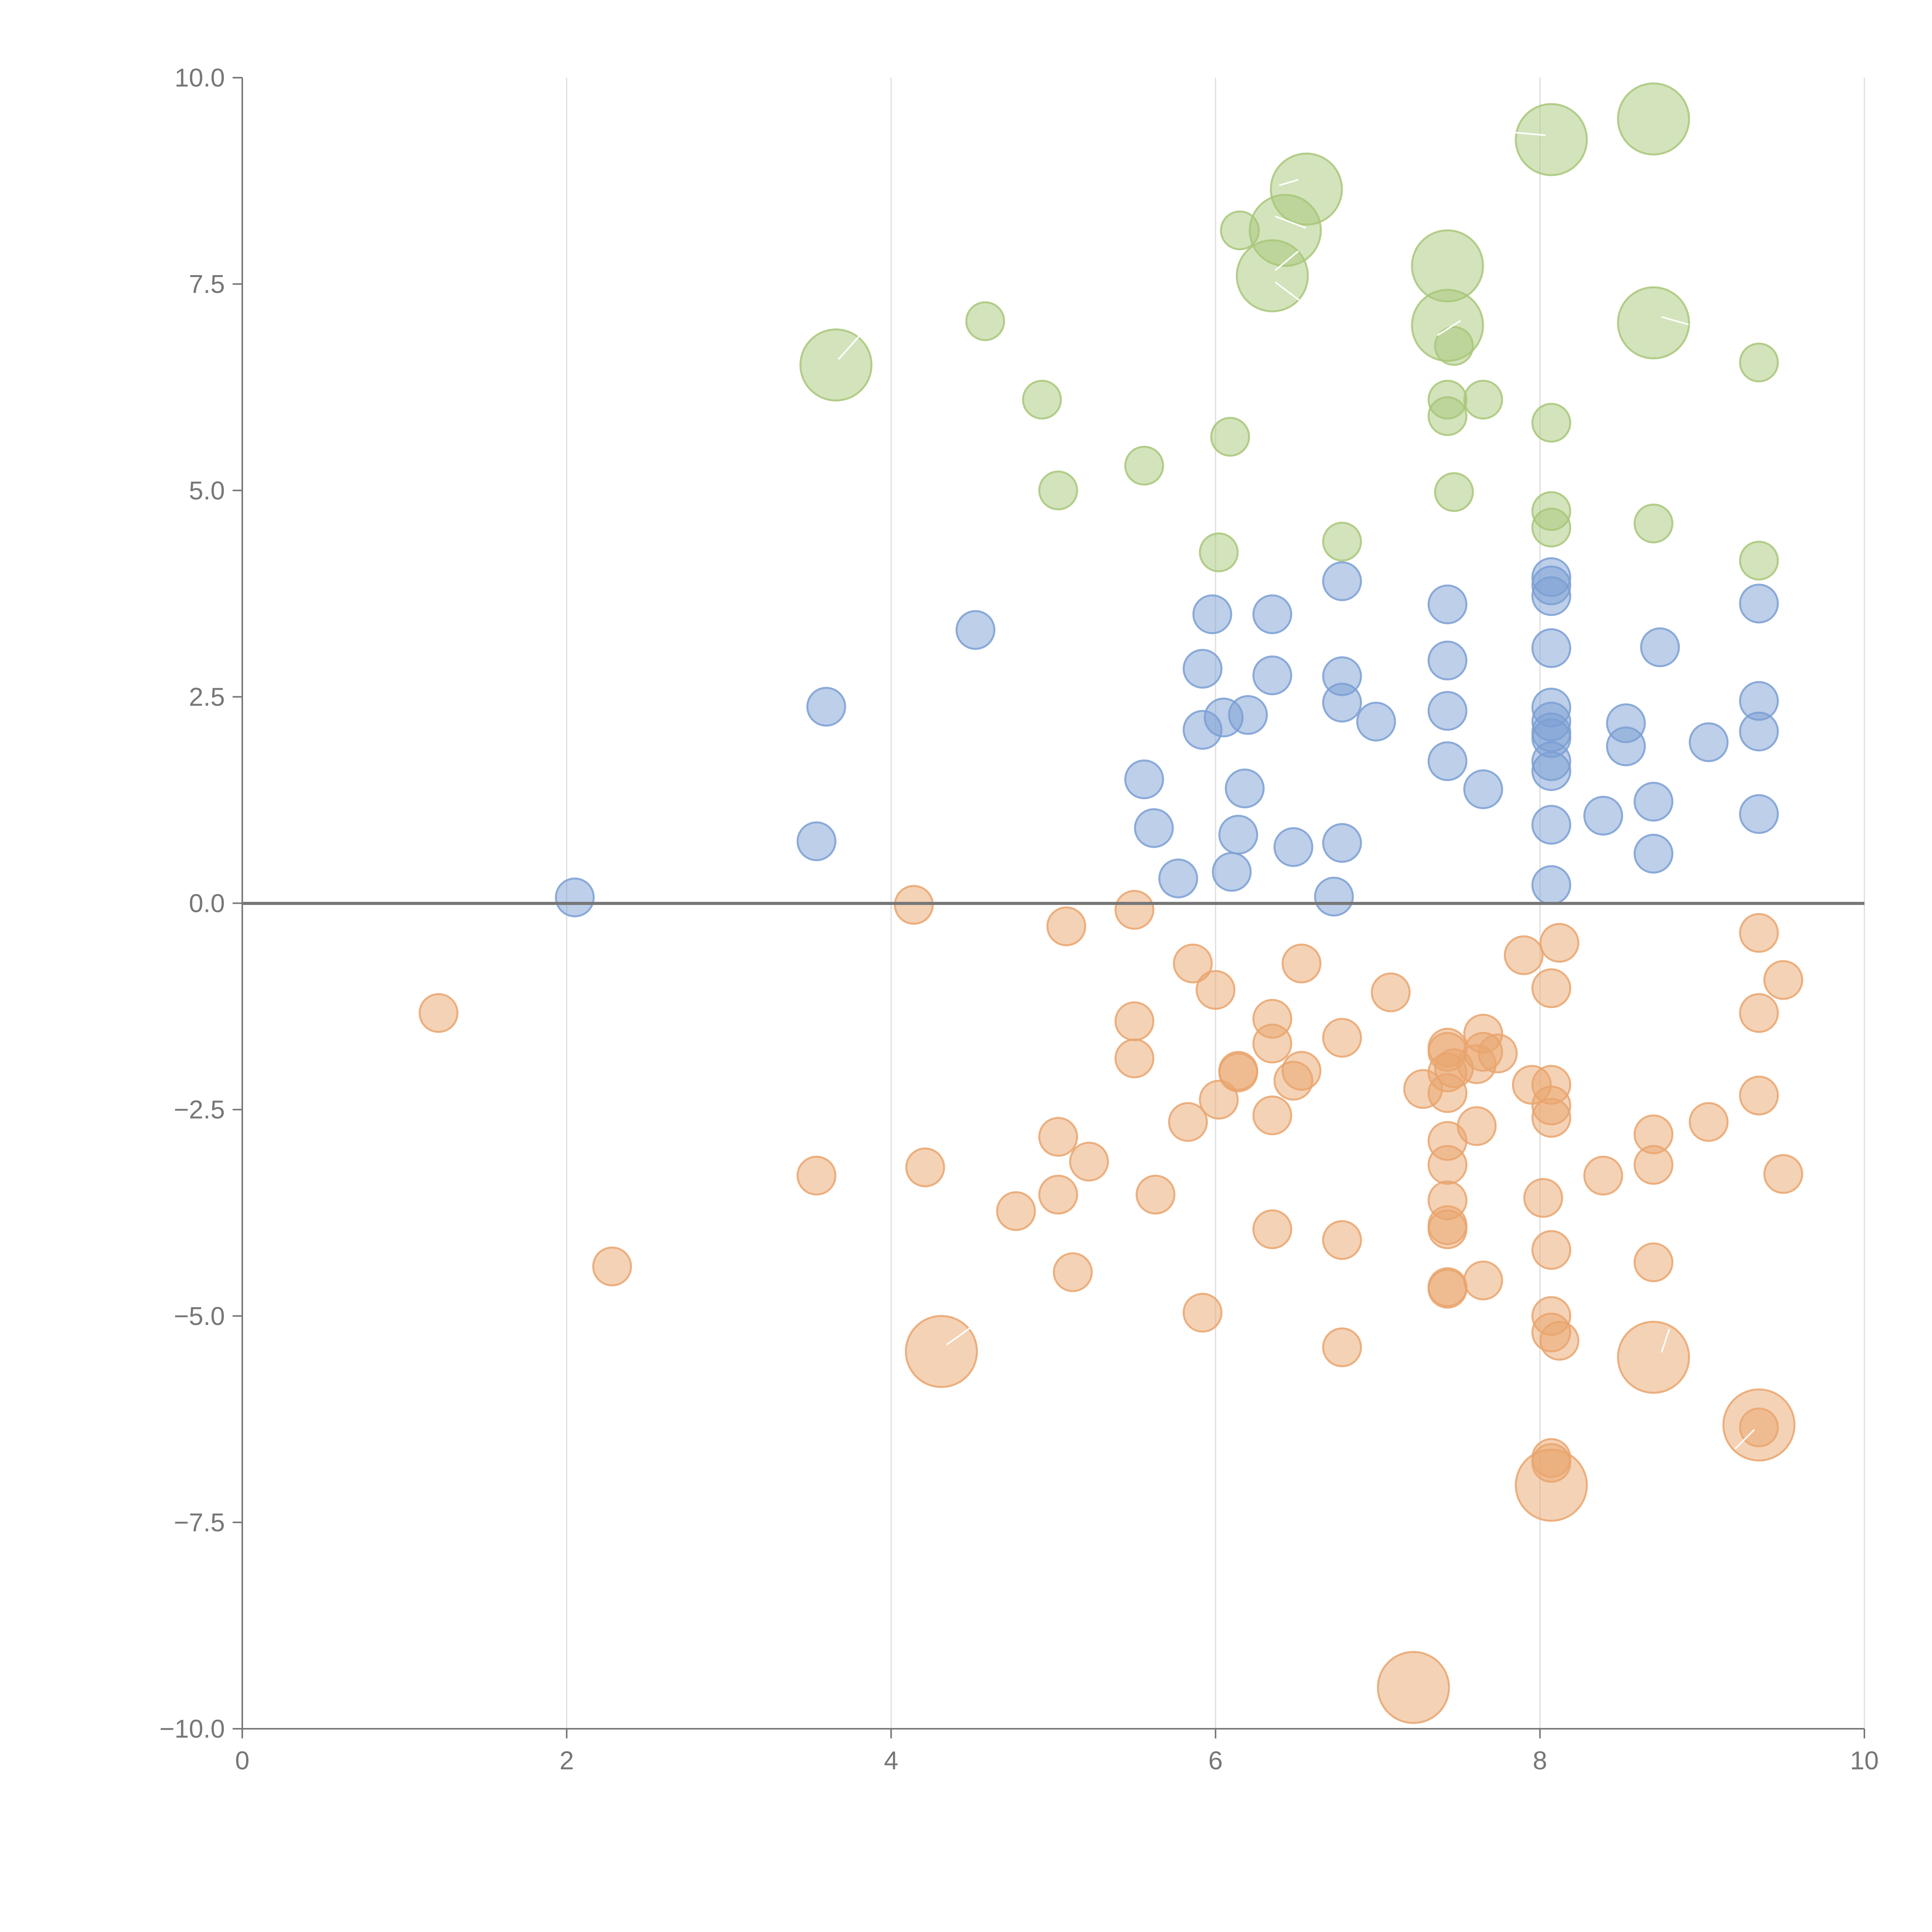 The width and height of the screenshot is (1932, 1932). What do you see at coordinates (200, 1317) in the screenshot?
I see `y-tick-label: −5.0` at bounding box center [200, 1317].